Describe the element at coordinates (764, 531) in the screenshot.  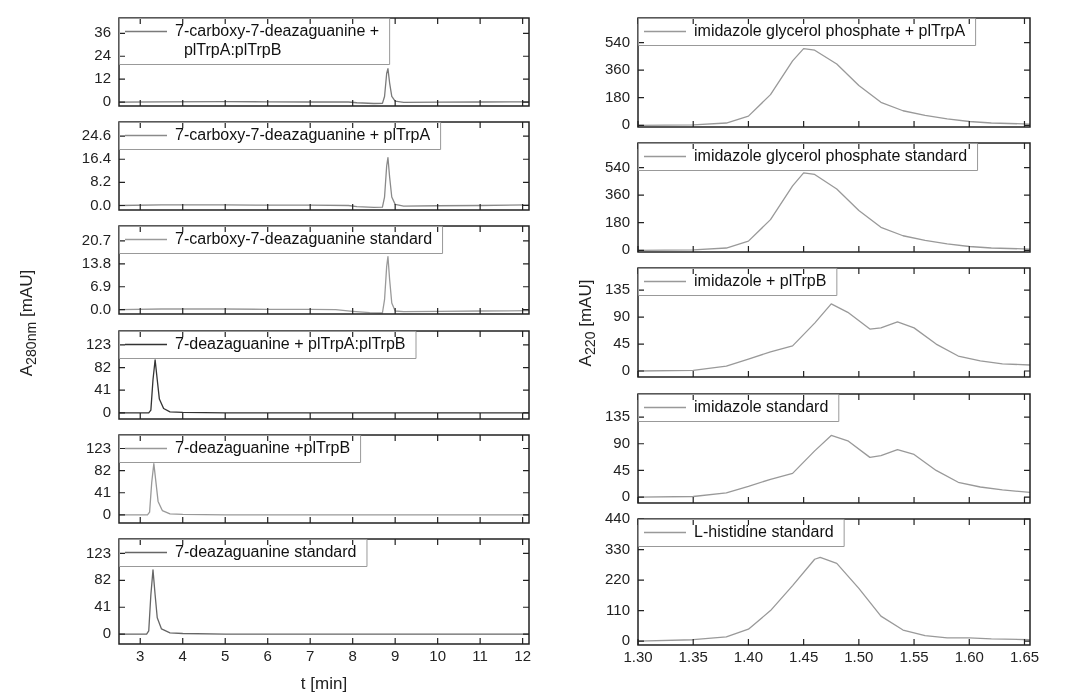
I see `series-label: L-histidine standard` at that location.